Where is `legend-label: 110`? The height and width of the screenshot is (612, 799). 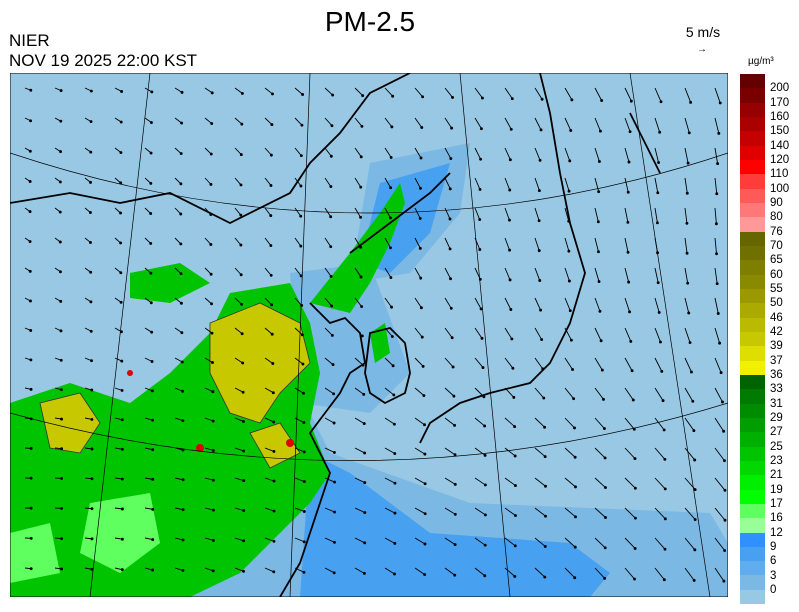 legend-label: 110 is located at coordinates (779, 174).